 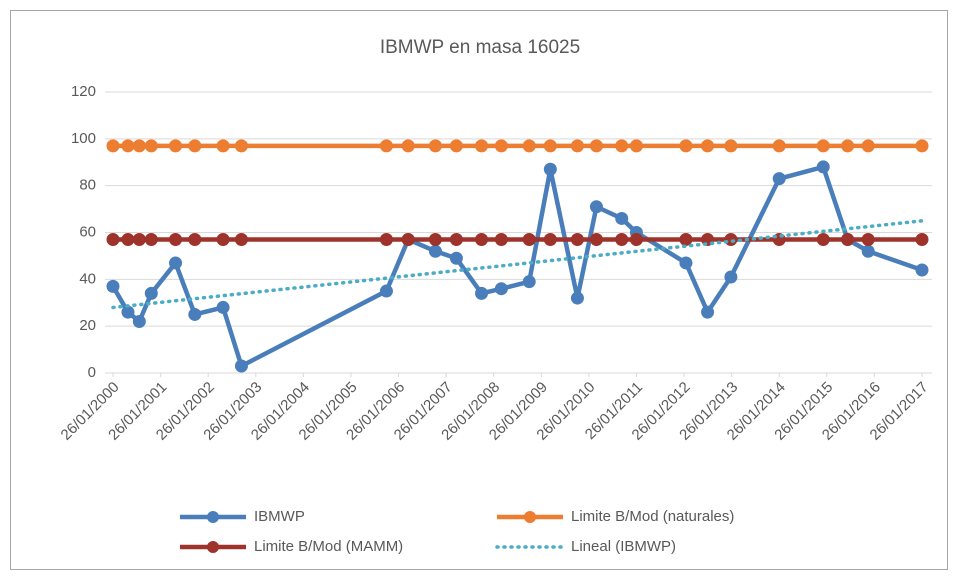 What do you see at coordinates (83, 91) in the screenshot?
I see `y-tick-label: 120` at bounding box center [83, 91].